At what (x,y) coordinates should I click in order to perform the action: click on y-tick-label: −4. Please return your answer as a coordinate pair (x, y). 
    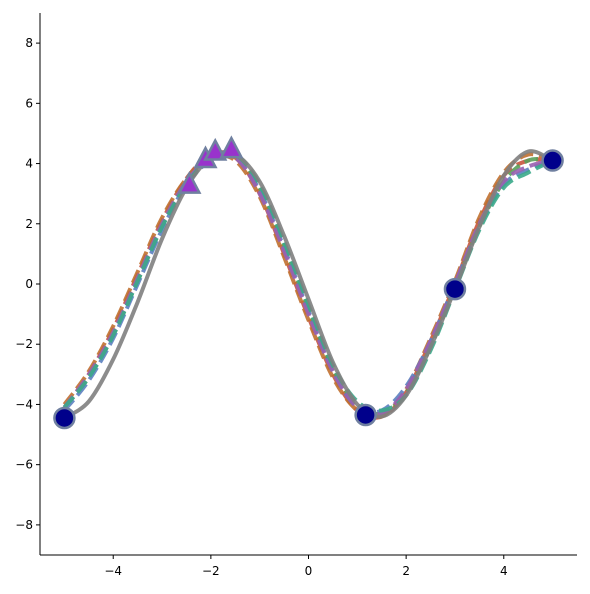
    Looking at the image, I should click on (24, 404).